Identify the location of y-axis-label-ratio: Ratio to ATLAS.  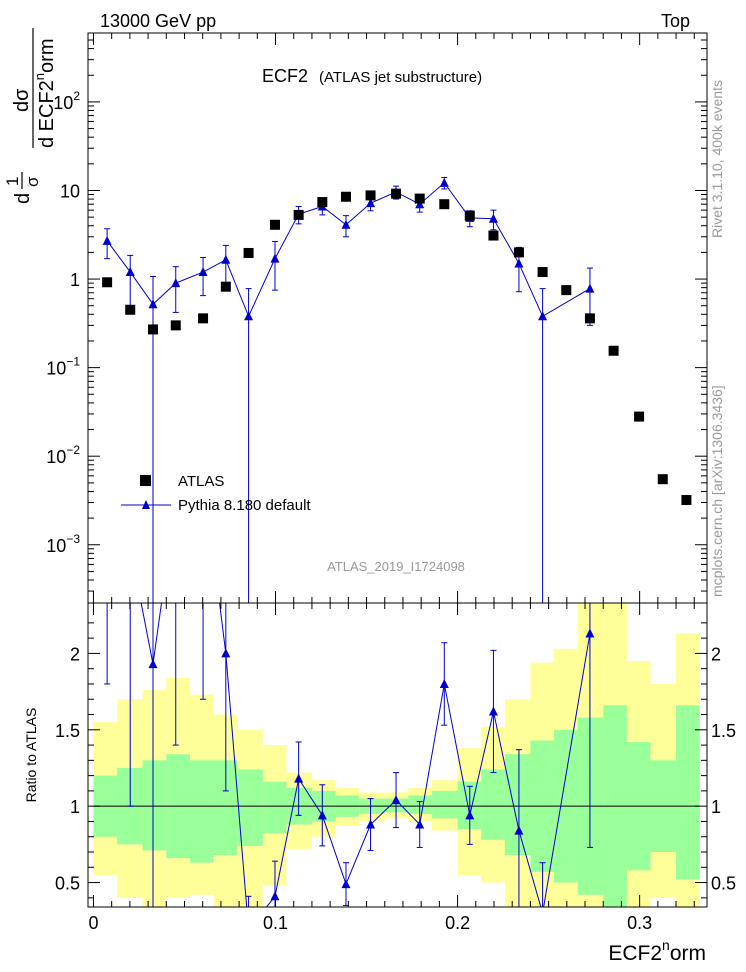
(31, 755).